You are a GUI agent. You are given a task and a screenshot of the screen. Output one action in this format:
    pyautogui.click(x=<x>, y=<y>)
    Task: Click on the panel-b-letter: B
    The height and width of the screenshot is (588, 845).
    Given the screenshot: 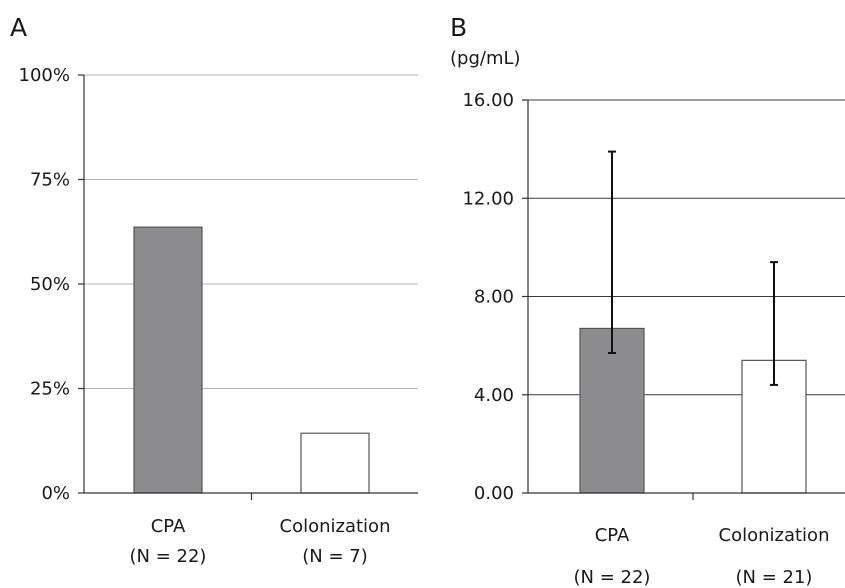 What is the action you would take?
    pyautogui.click(x=458, y=27)
    